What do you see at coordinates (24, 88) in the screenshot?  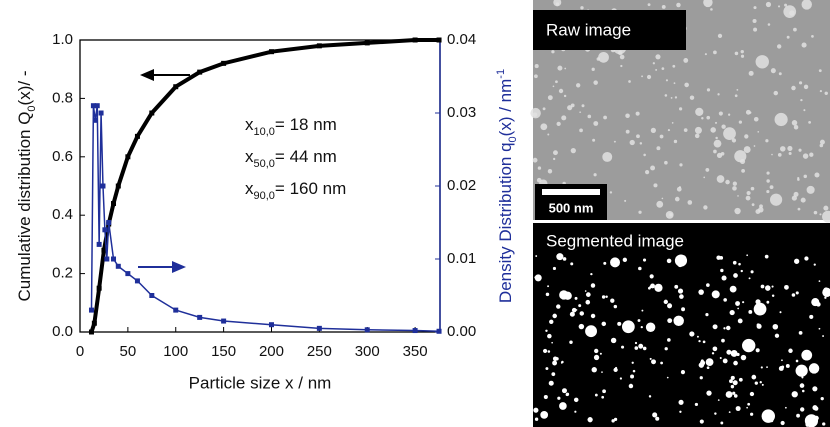 I see `text-part: (x)/ -` at bounding box center [24, 88].